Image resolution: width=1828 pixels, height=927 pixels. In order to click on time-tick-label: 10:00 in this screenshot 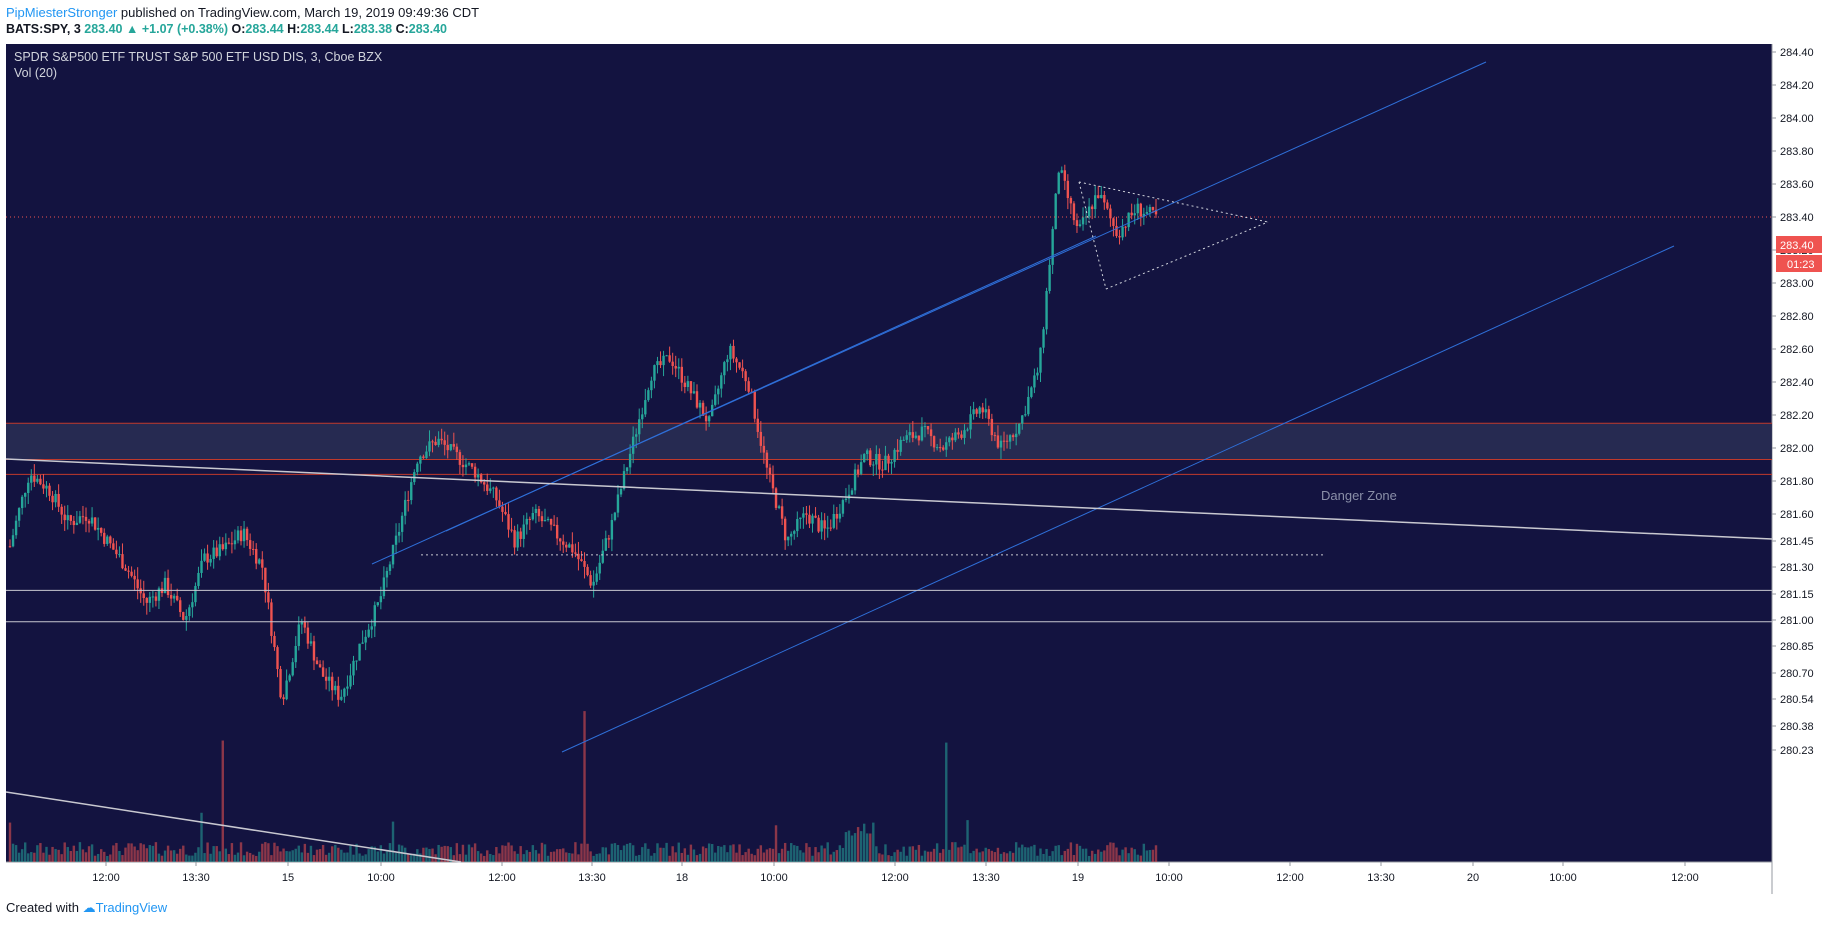, I will do `click(1169, 878)`.